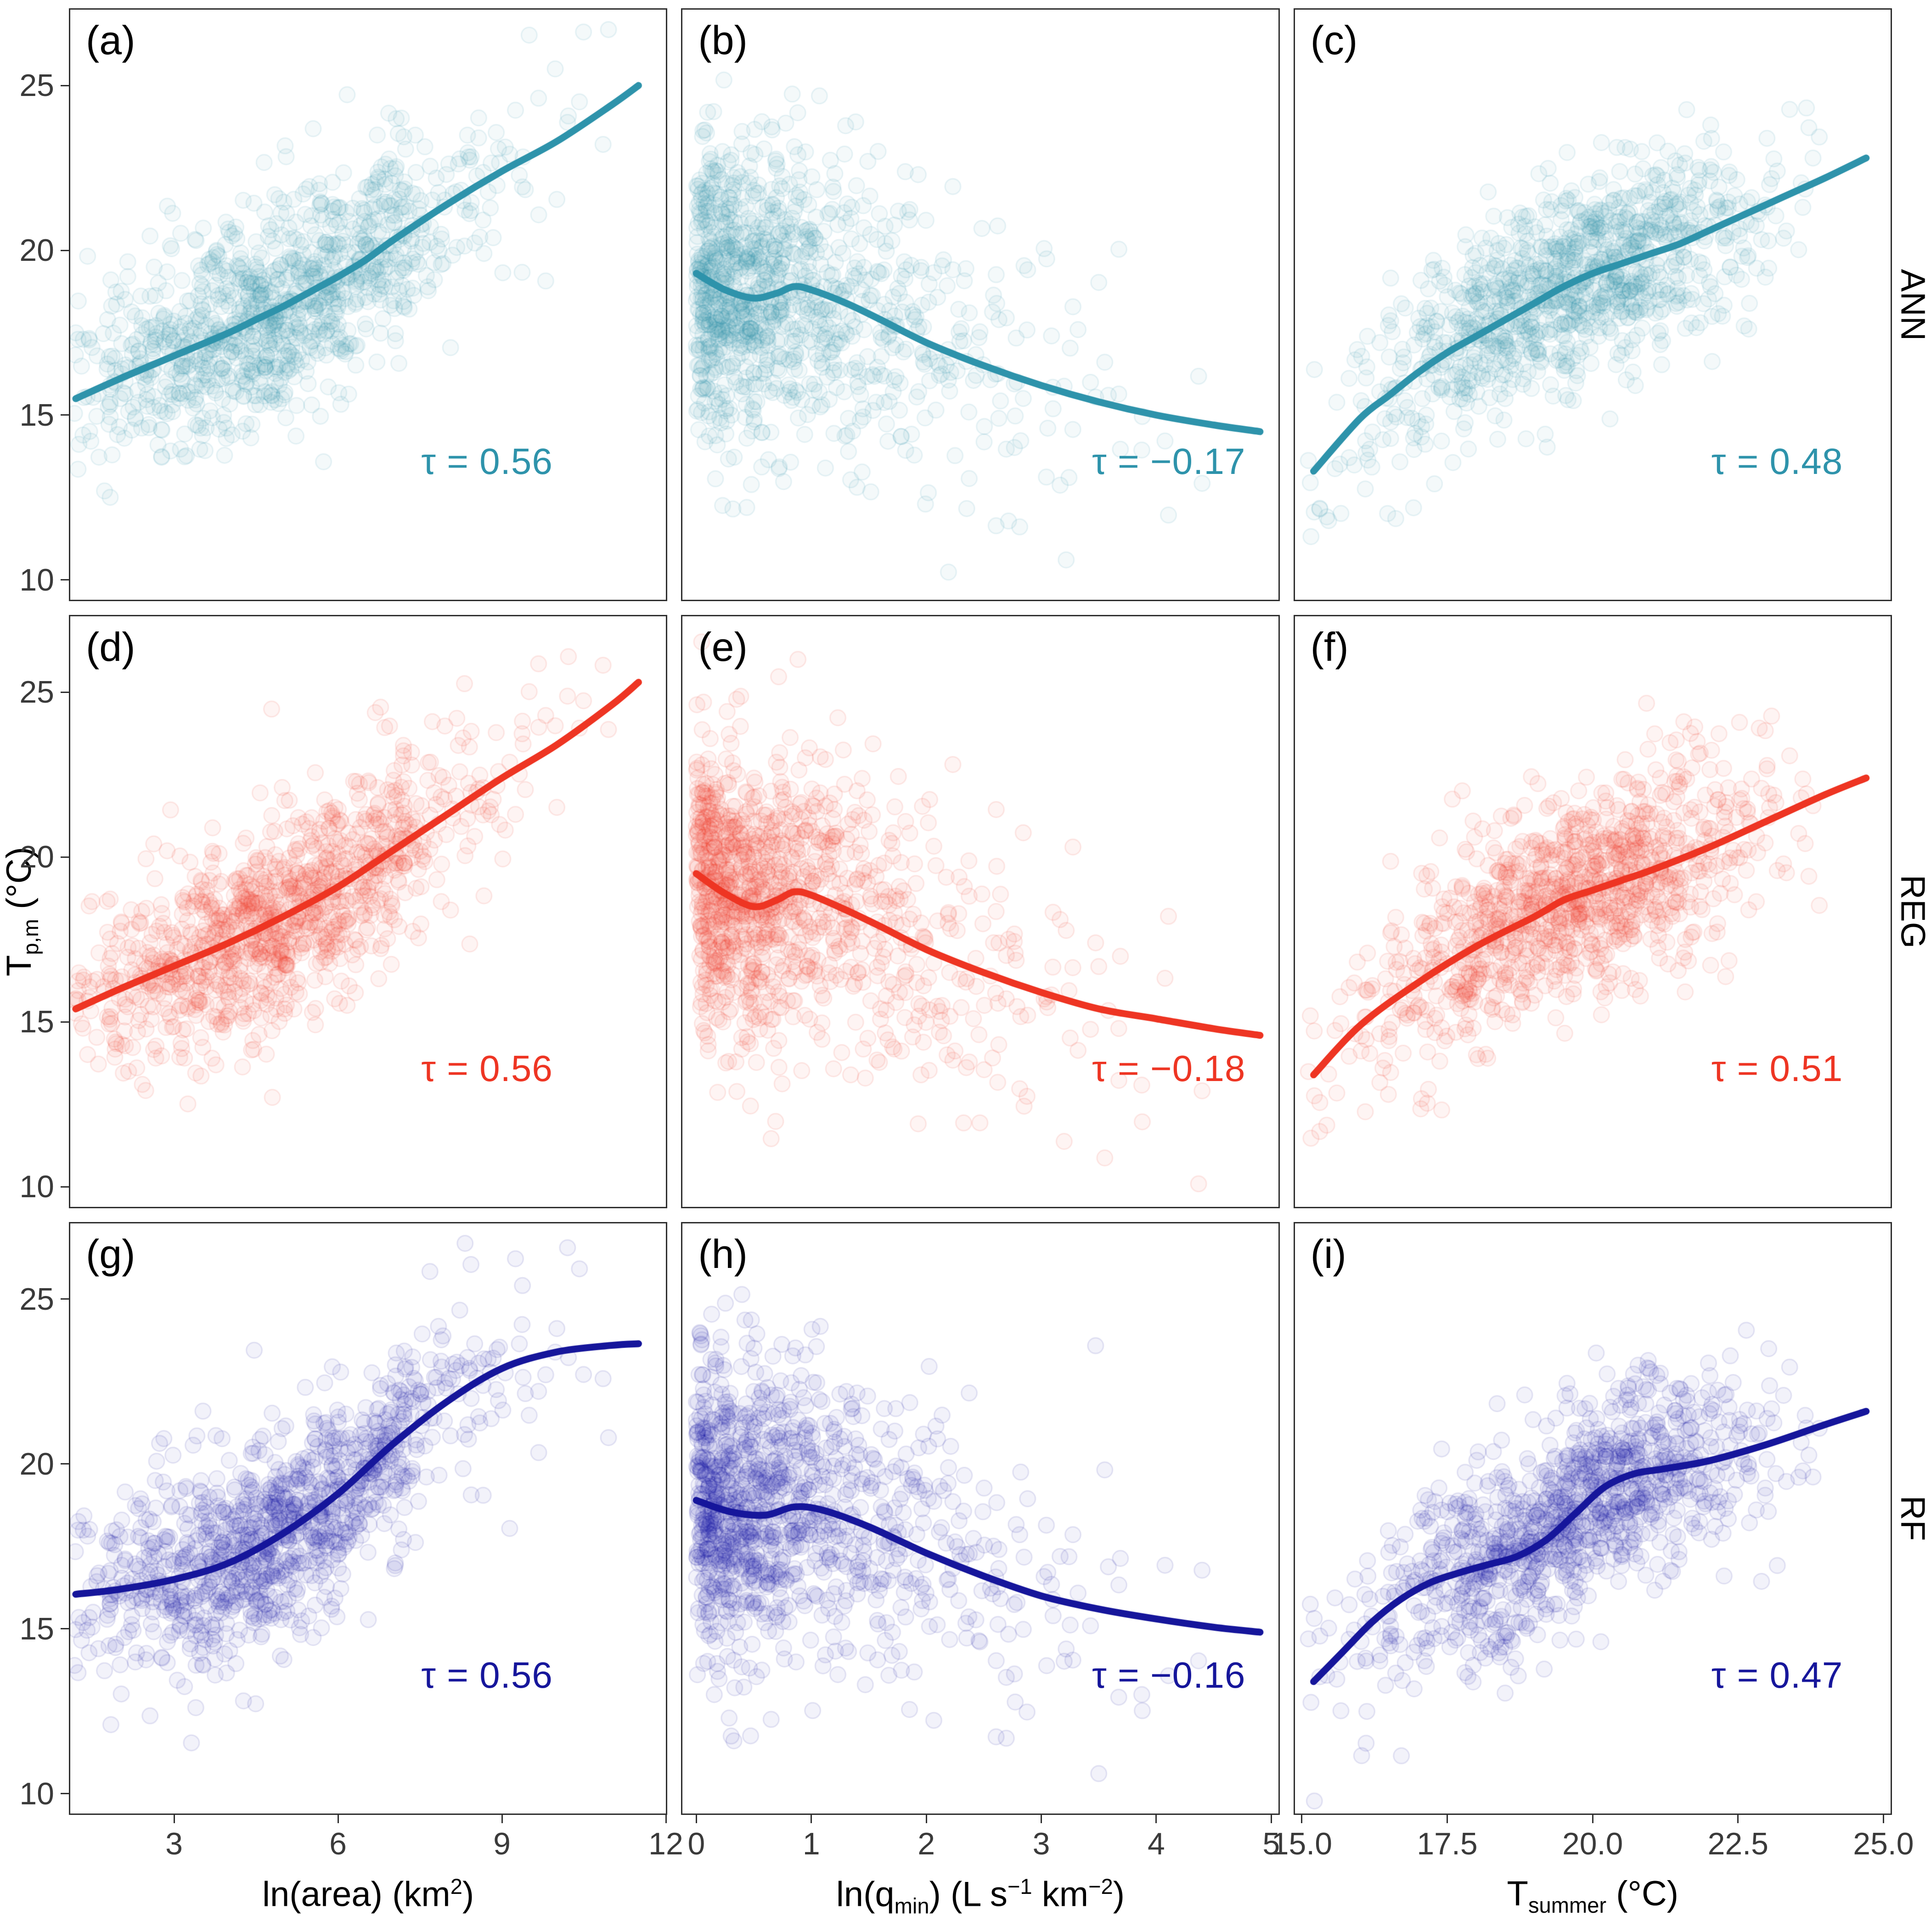 This screenshot has height=1932, width=1931. I want to click on x-tick-label: 25.0, so click(1883, 1843).